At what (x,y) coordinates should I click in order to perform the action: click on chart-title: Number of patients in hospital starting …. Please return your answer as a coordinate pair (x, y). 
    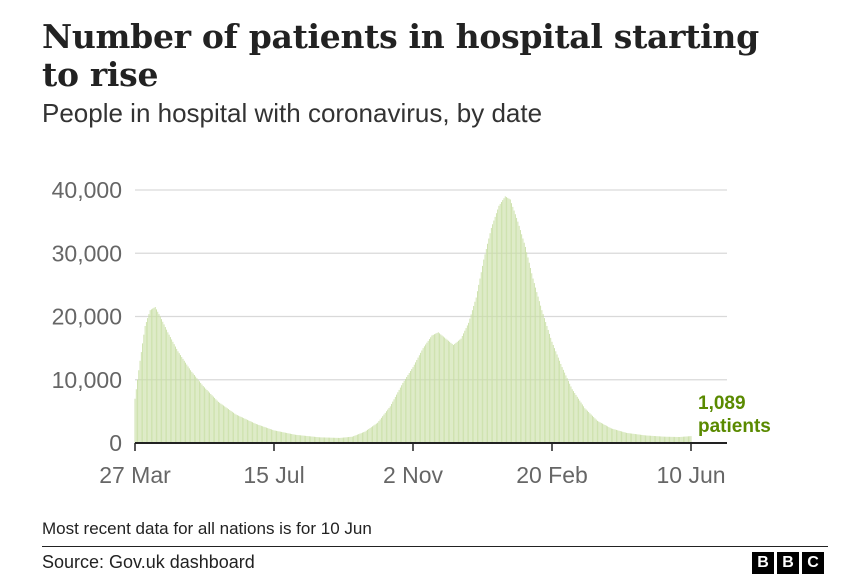
    Looking at the image, I should click on (400, 55).